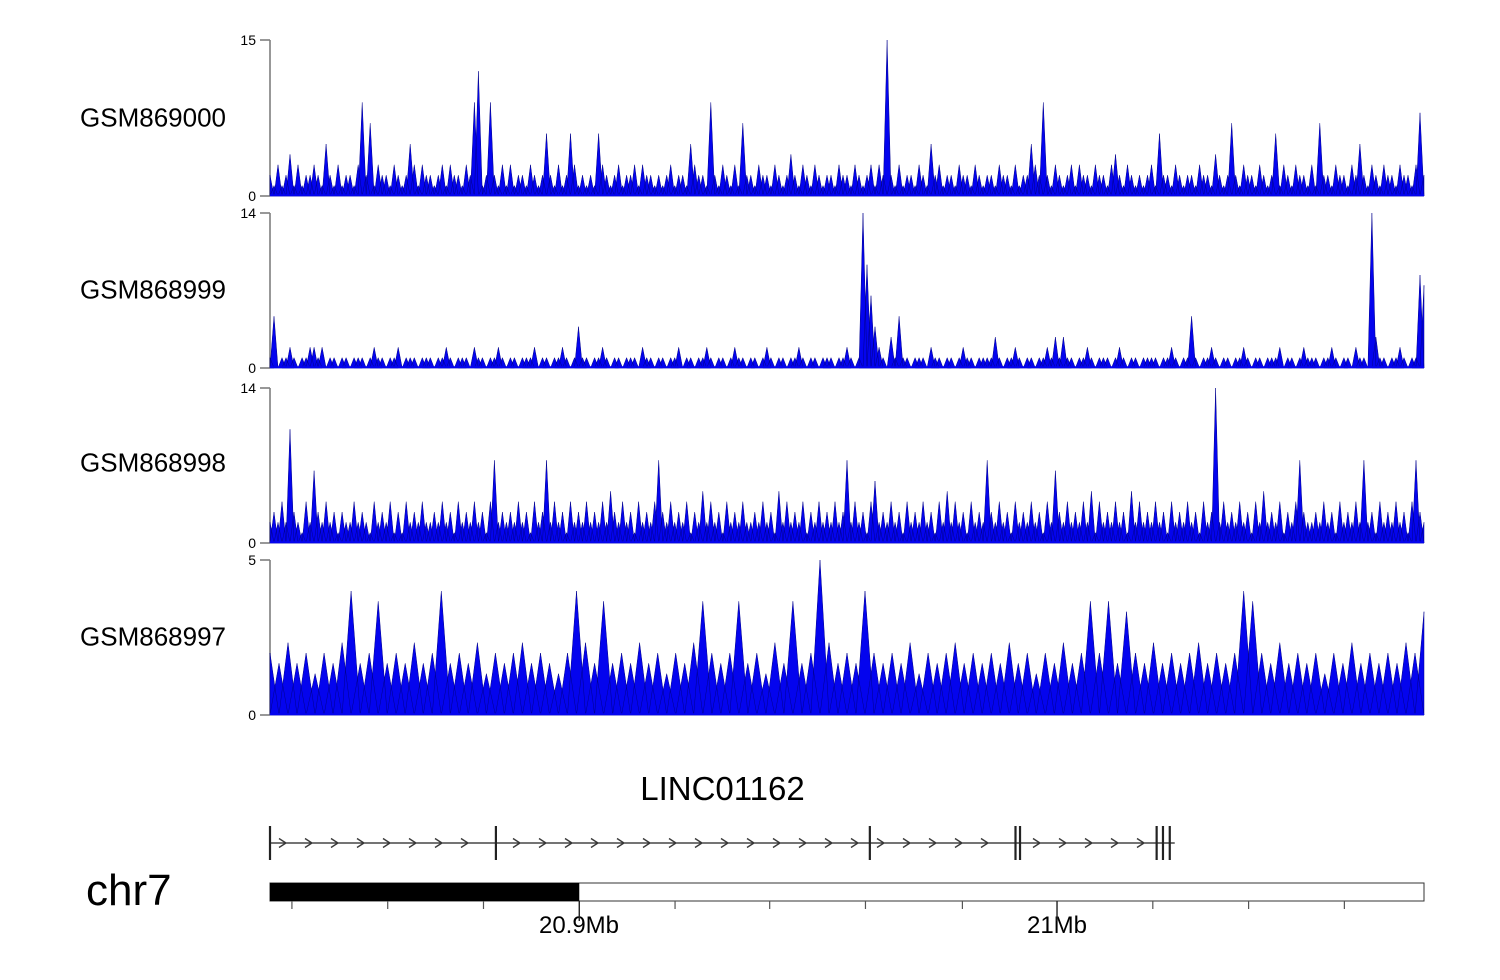 The height and width of the screenshot is (980, 1500). What do you see at coordinates (153, 462) in the screenshot?
I see `track-label-gsm868998: GSM868998` at bounding box center [153, 462].